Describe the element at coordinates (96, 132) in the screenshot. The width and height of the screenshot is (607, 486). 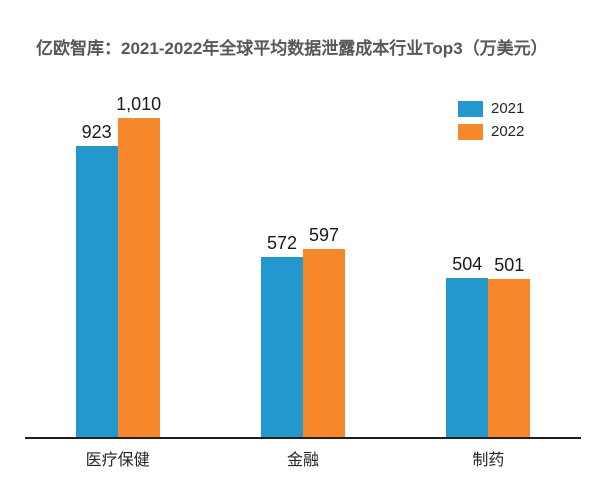
I see `bar-value-label: 923` at that location.